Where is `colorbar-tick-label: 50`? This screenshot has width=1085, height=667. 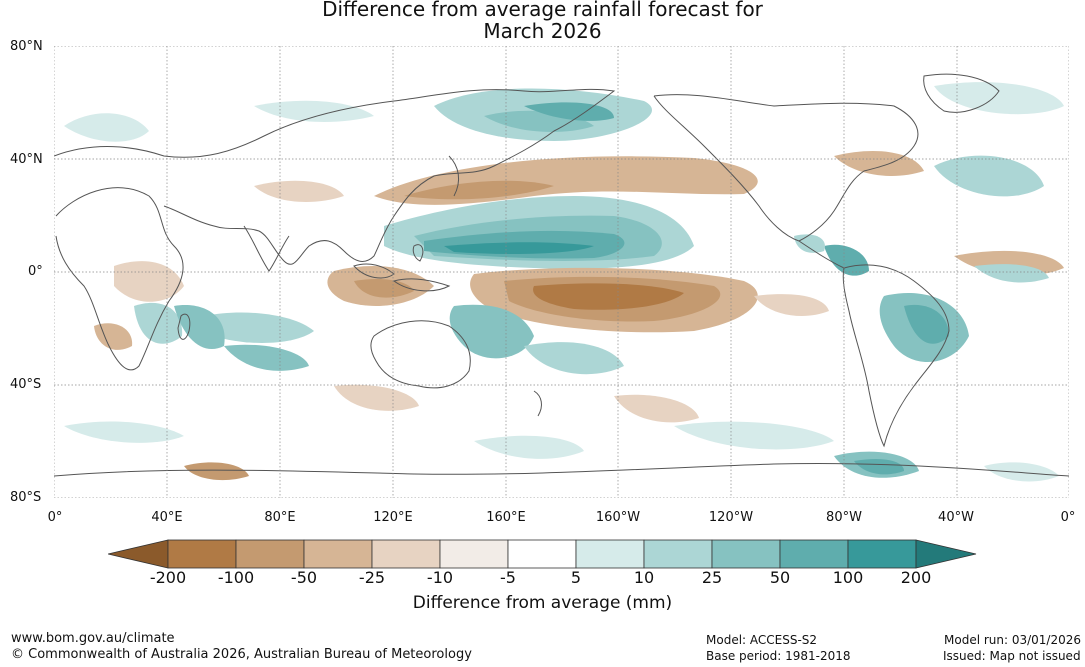 colorbar-tick-label: 50 is located at coordinates (780, 577).